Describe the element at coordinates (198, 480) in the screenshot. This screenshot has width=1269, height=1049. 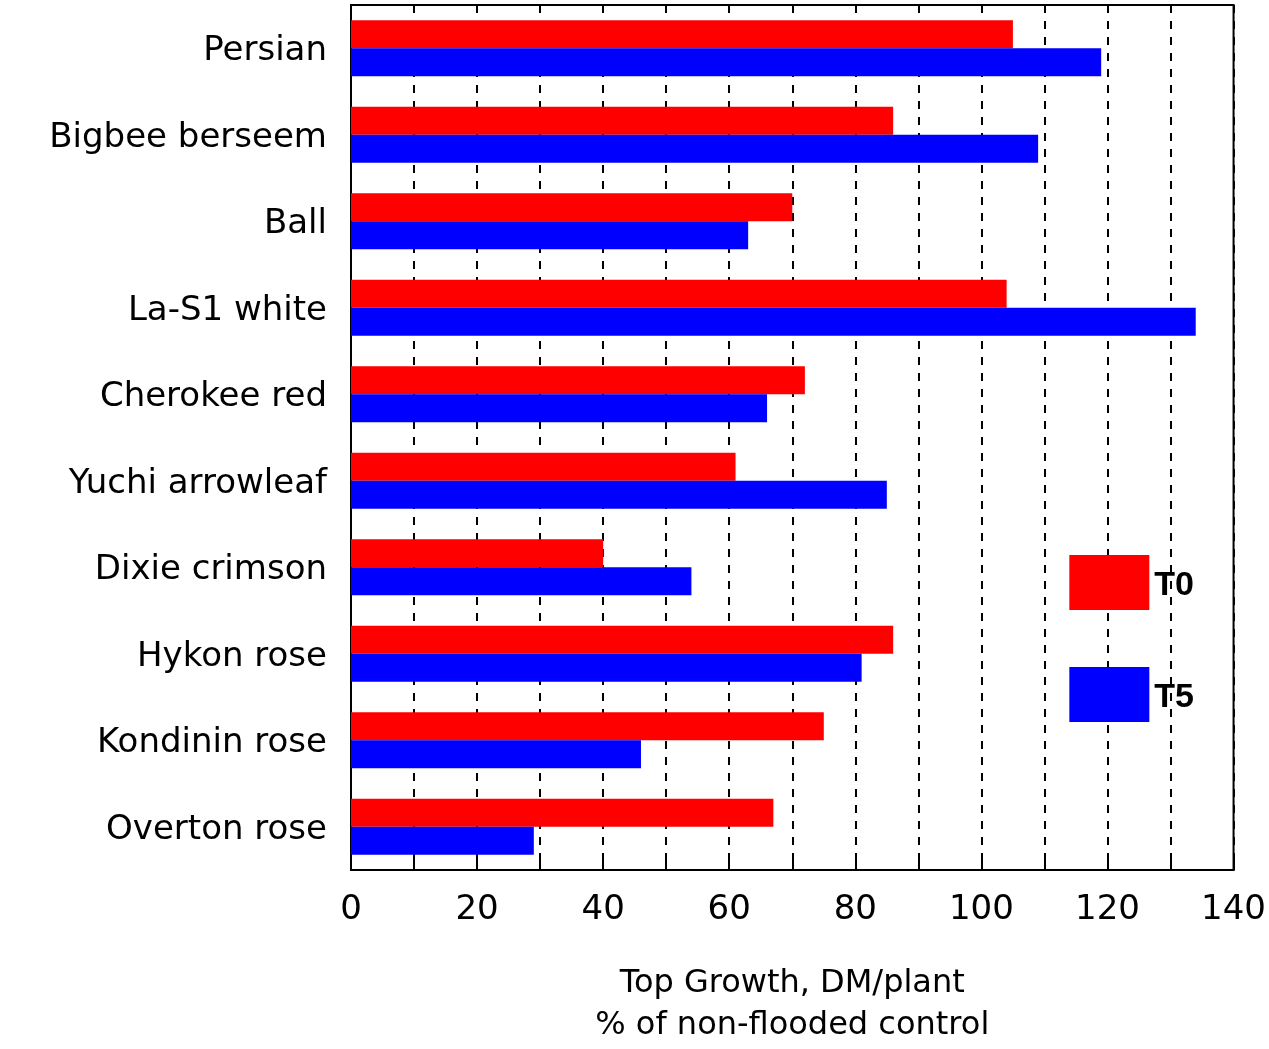
I see `y-tick-label: Yuchi arrowleaf` at that location.